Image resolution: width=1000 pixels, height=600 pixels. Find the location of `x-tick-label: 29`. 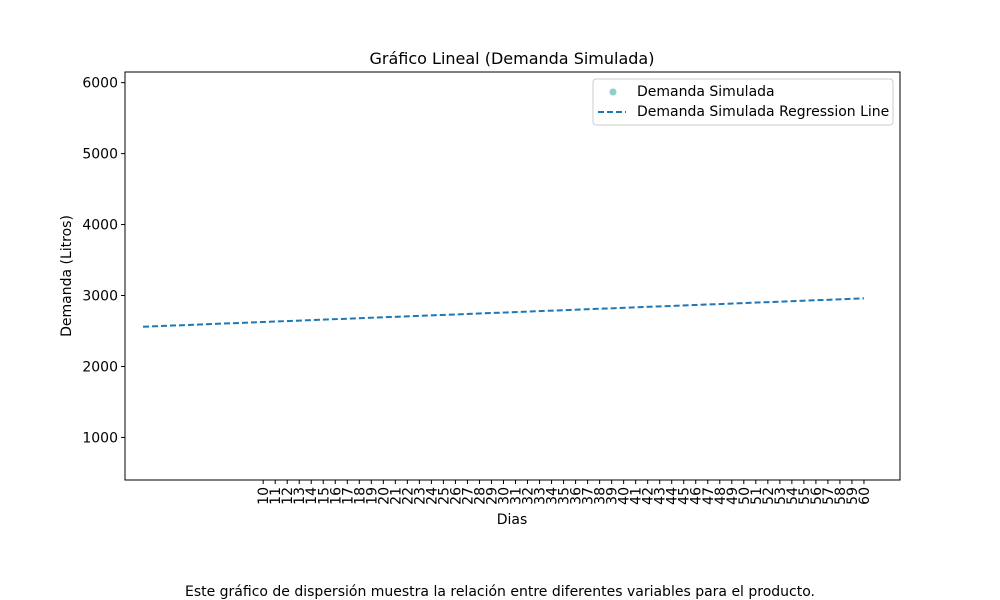

x-tick-label: 29 is located at coordinates (492, 496).